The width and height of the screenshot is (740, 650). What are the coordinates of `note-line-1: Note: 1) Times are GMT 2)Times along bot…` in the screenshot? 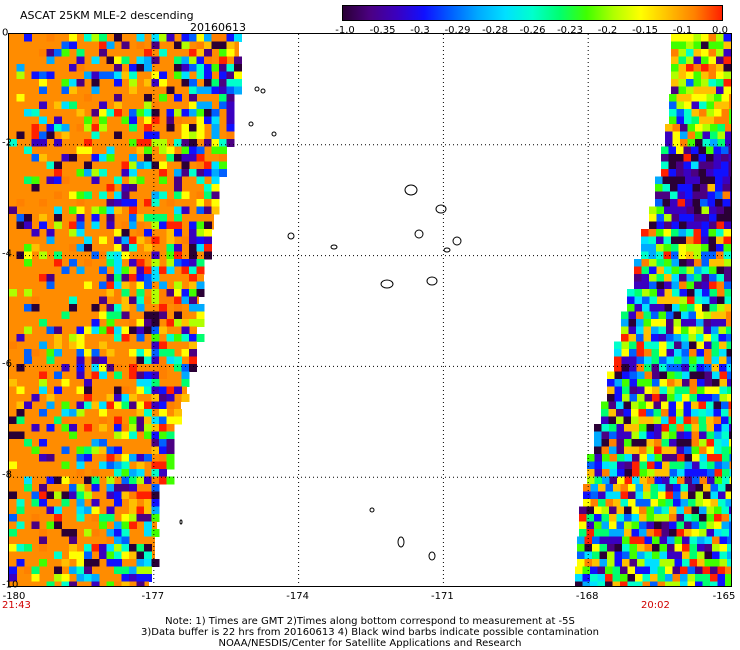 It's located at (370, 621).